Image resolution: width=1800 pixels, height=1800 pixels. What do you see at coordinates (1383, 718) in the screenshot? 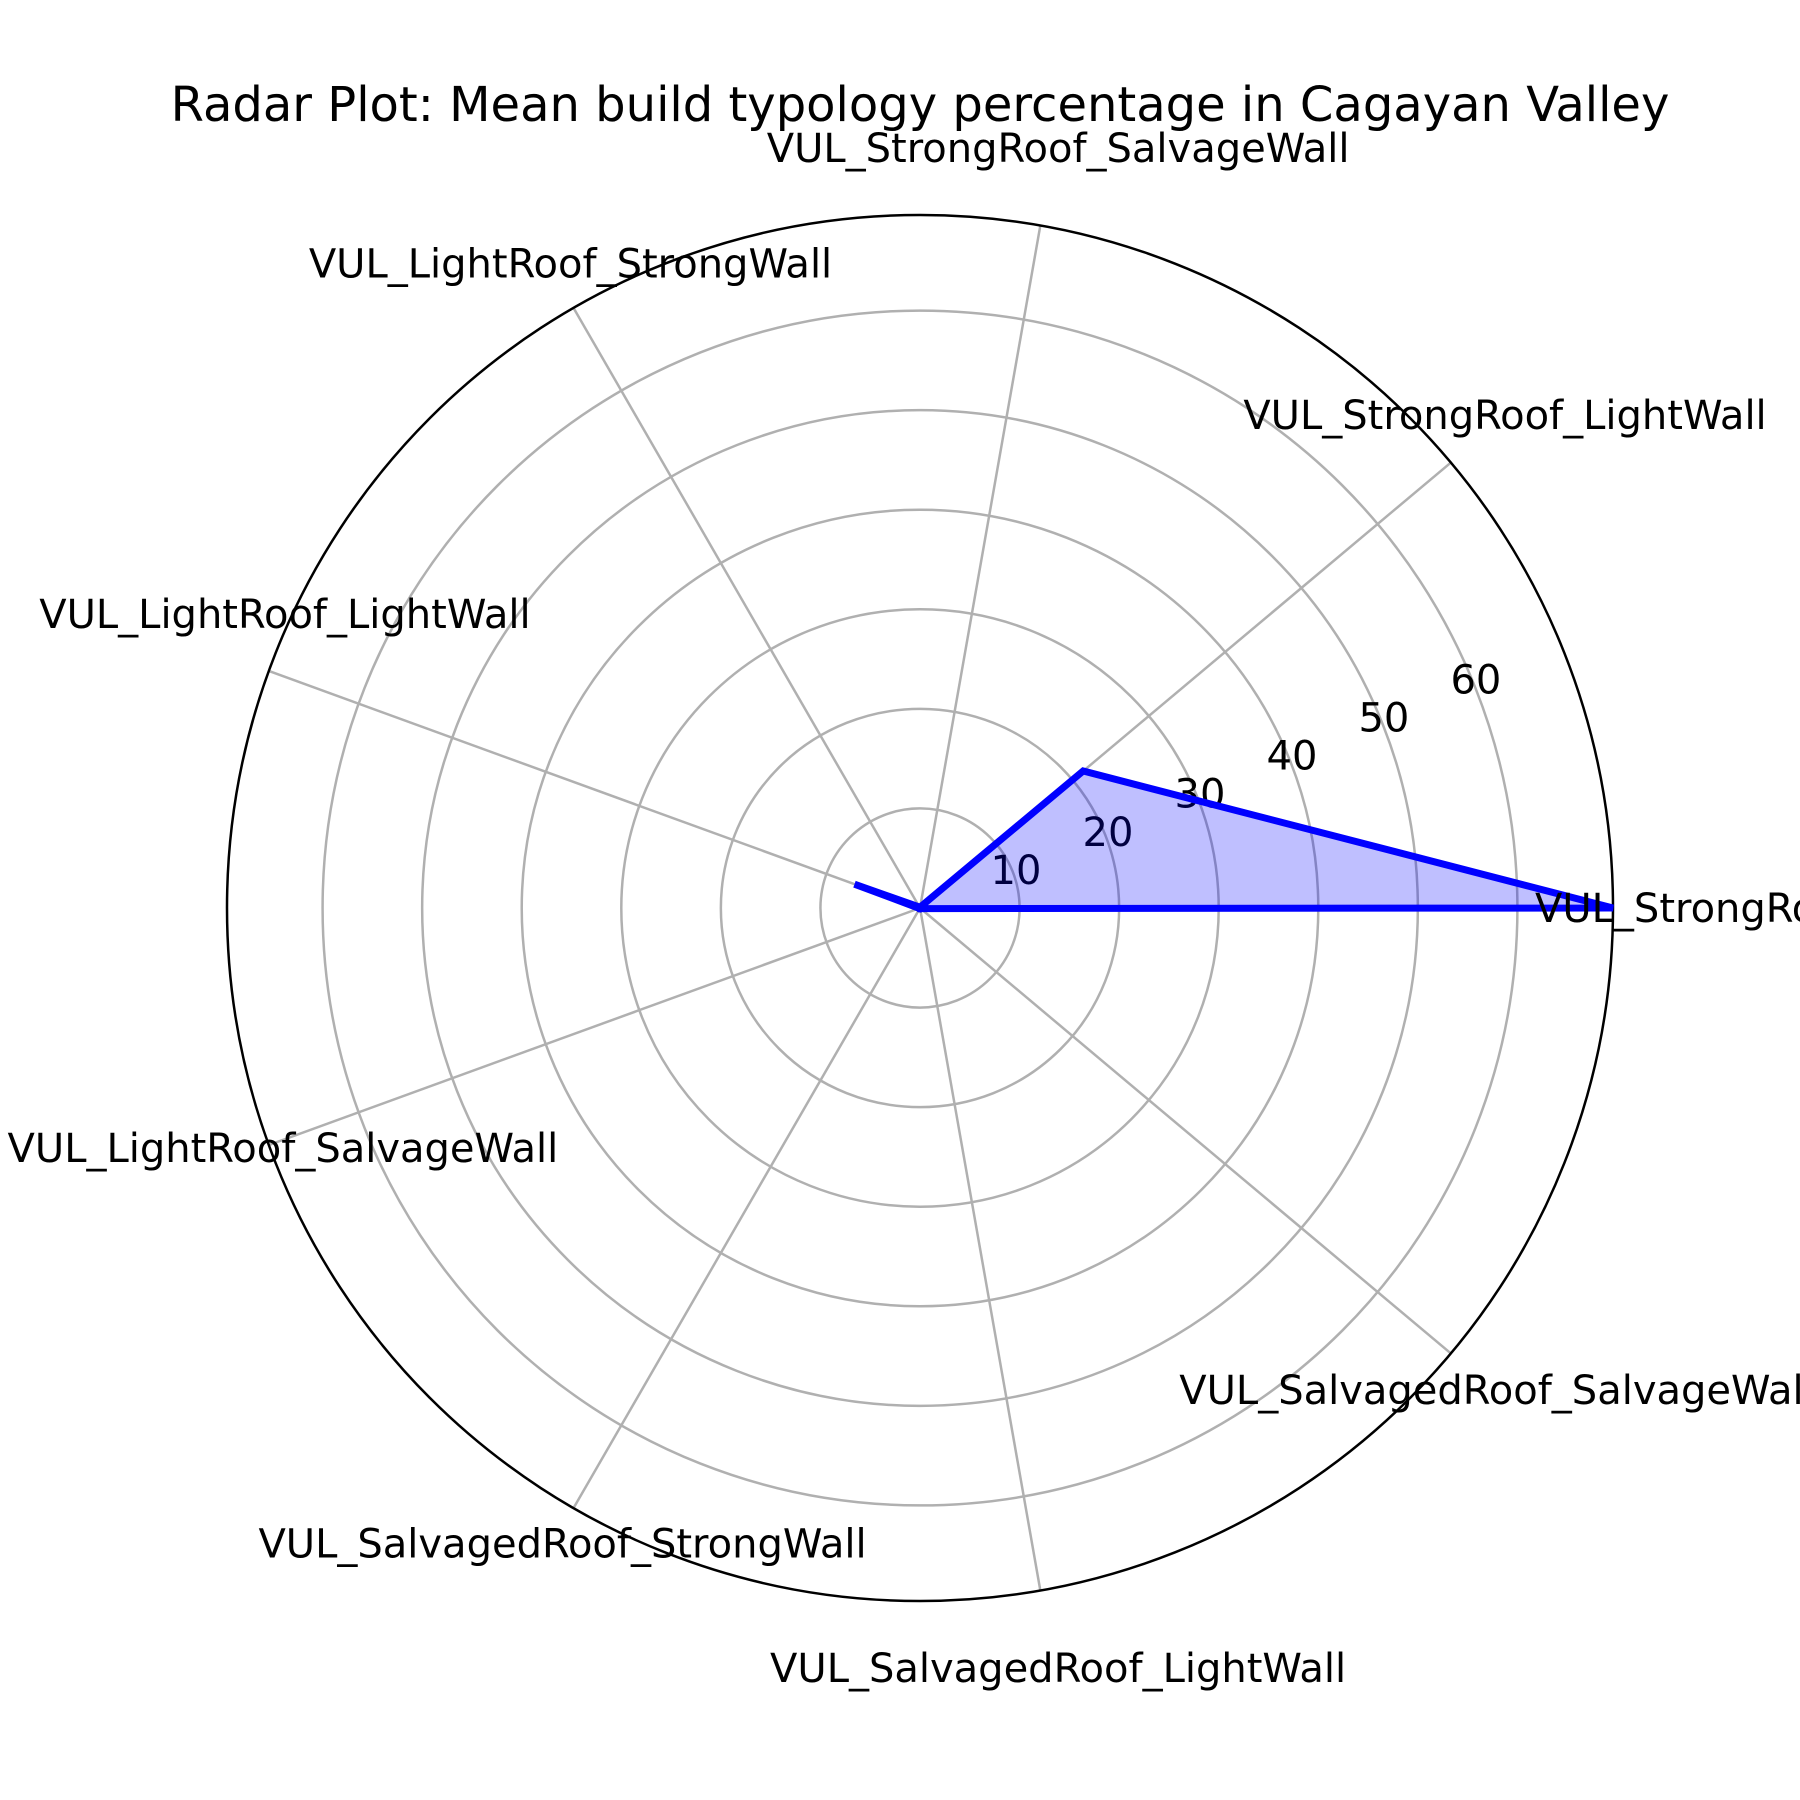
I see `tick-label-50: 50` at bounding box center [1383, 718].